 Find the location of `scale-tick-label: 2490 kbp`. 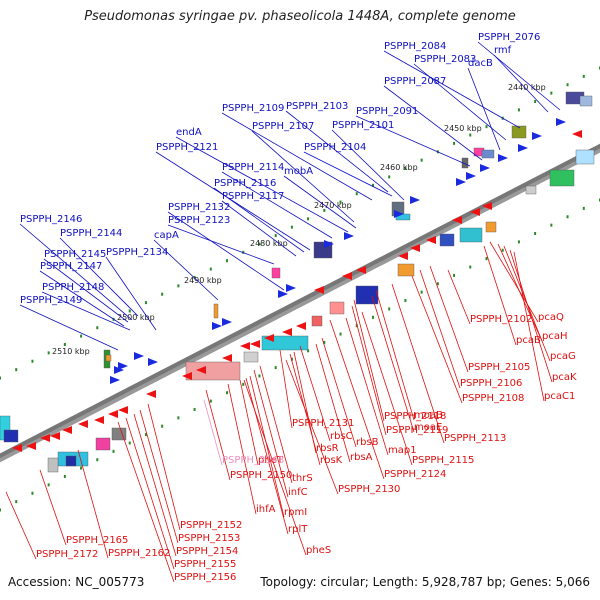

scale-tick-label: 2490 kbp is located at coordinates (203, 280).